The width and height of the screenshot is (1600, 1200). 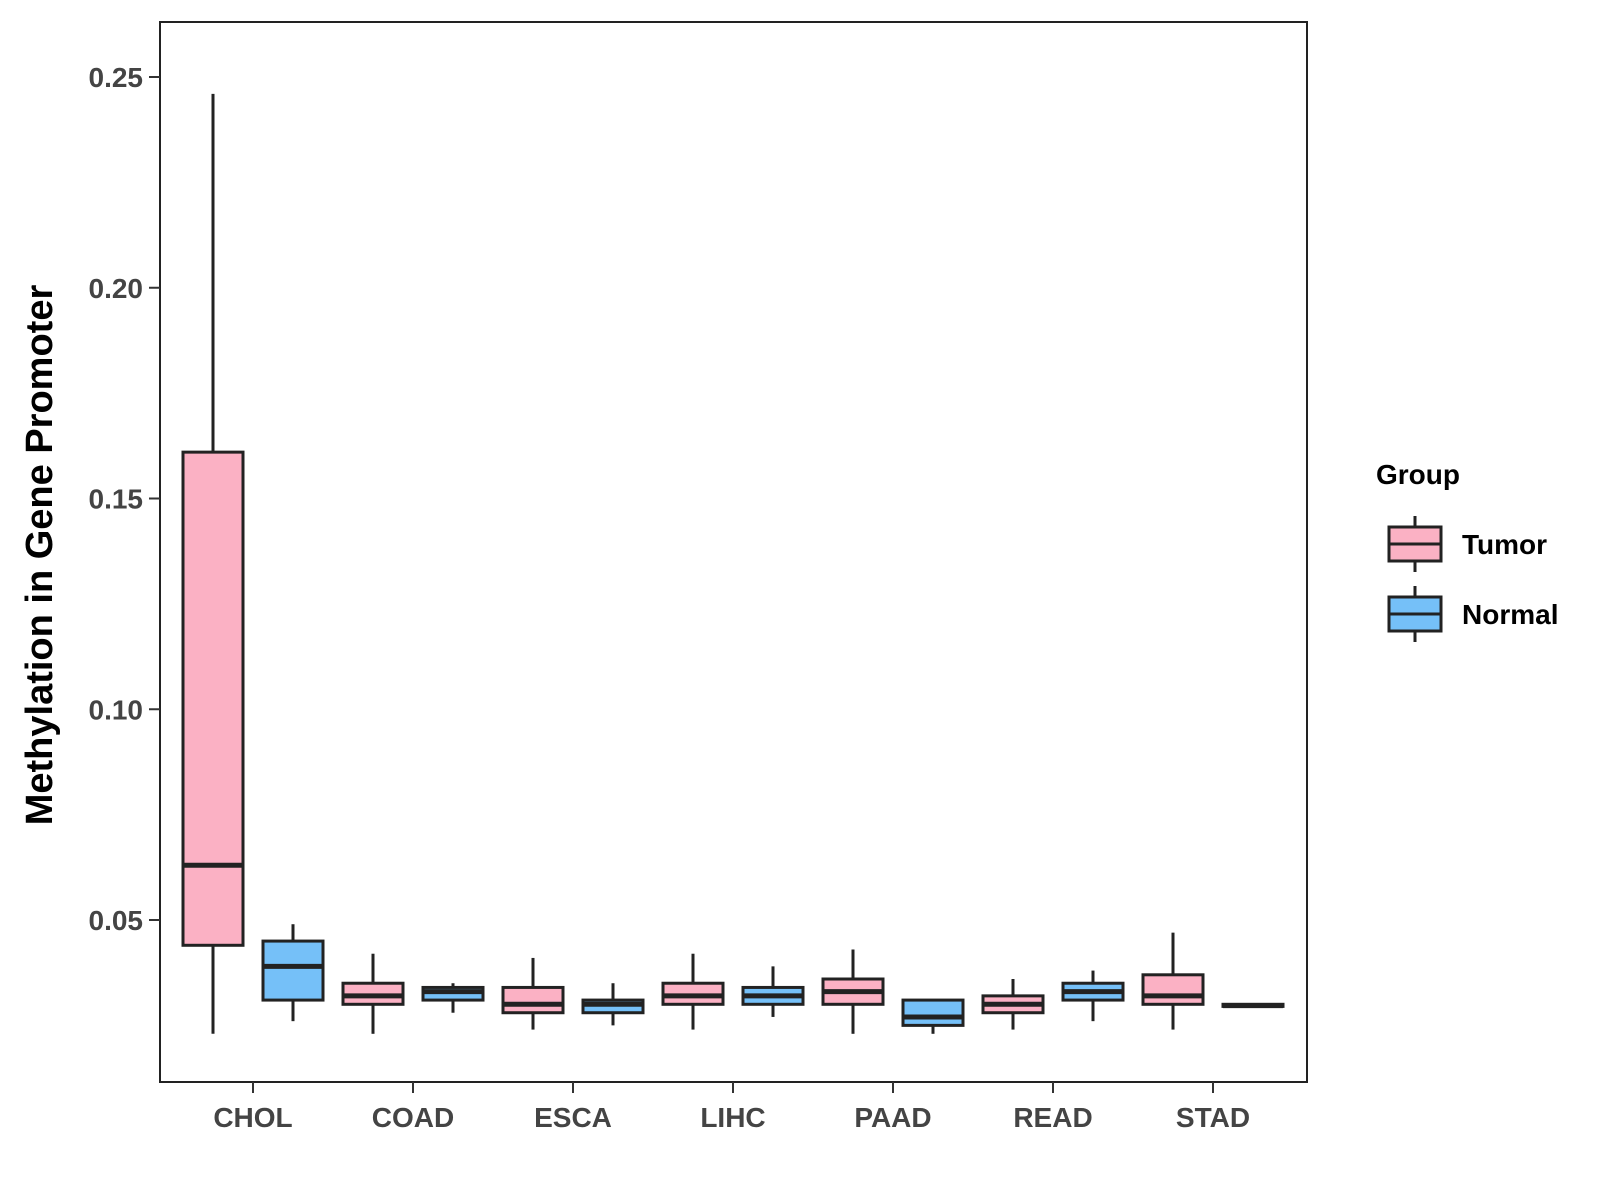 I want to click on x-tick-label: STAD, so click(x=1213, y=1117).